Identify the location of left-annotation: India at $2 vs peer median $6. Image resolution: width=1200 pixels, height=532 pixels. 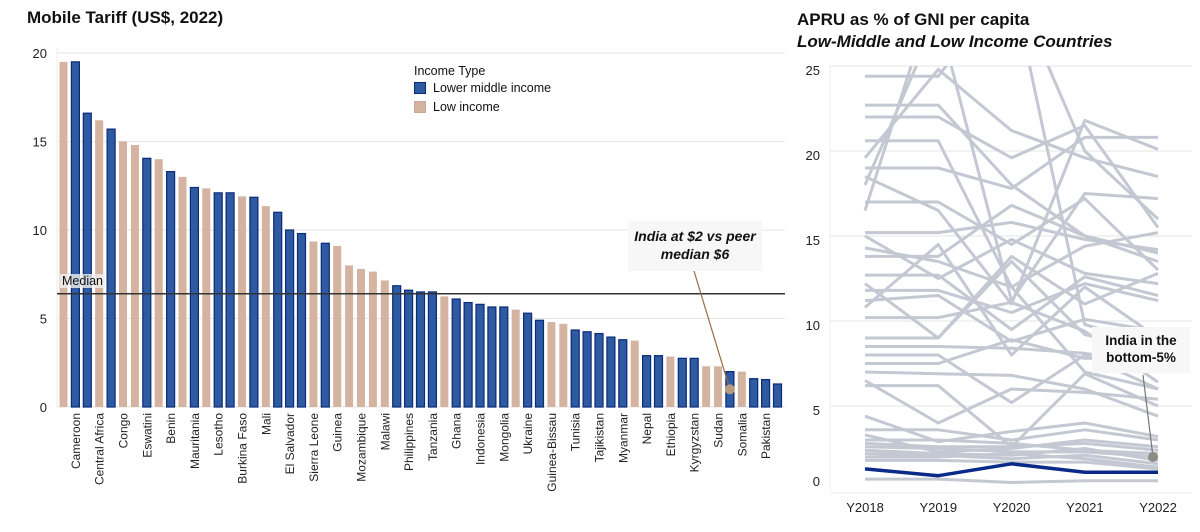
(695, 246).